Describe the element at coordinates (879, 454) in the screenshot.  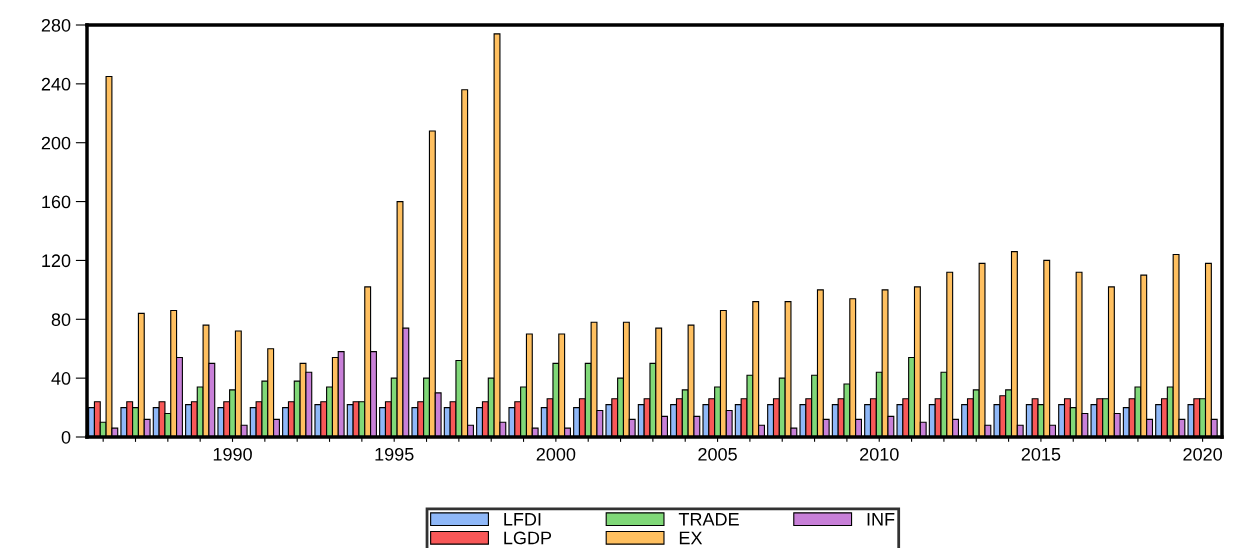
I see `x-tick-label: 2010` at that location.